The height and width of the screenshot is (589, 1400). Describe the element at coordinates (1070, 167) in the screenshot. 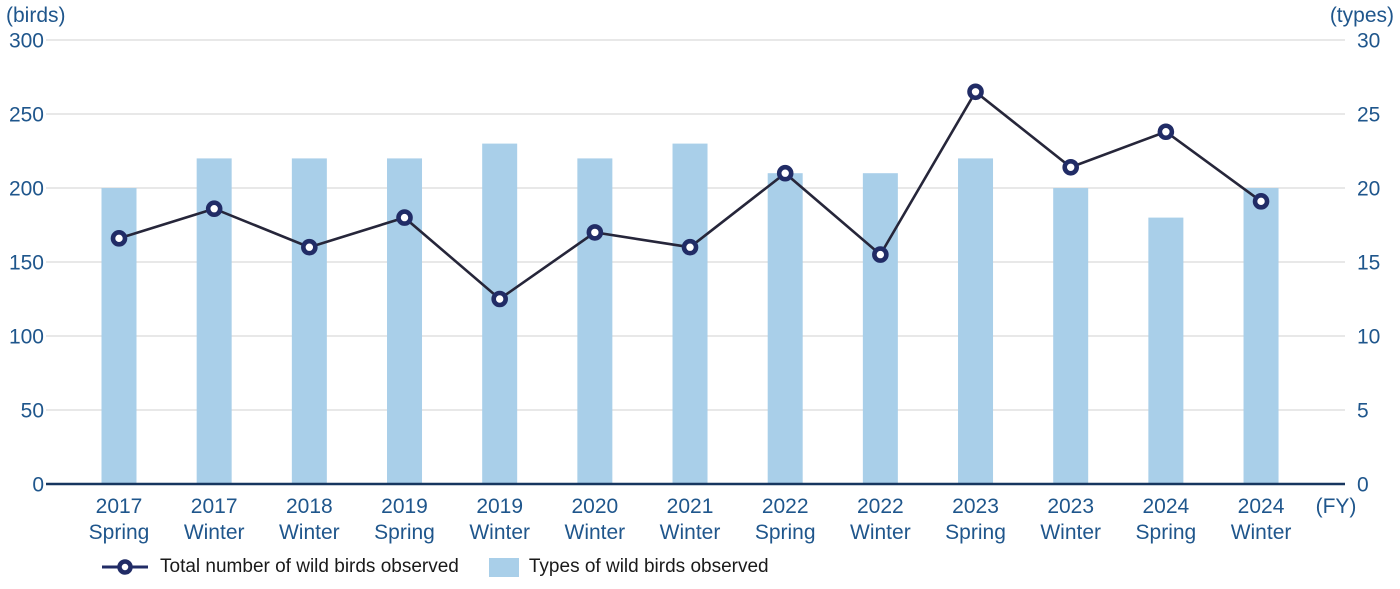

I see `data-point-2023-winter` at that location.